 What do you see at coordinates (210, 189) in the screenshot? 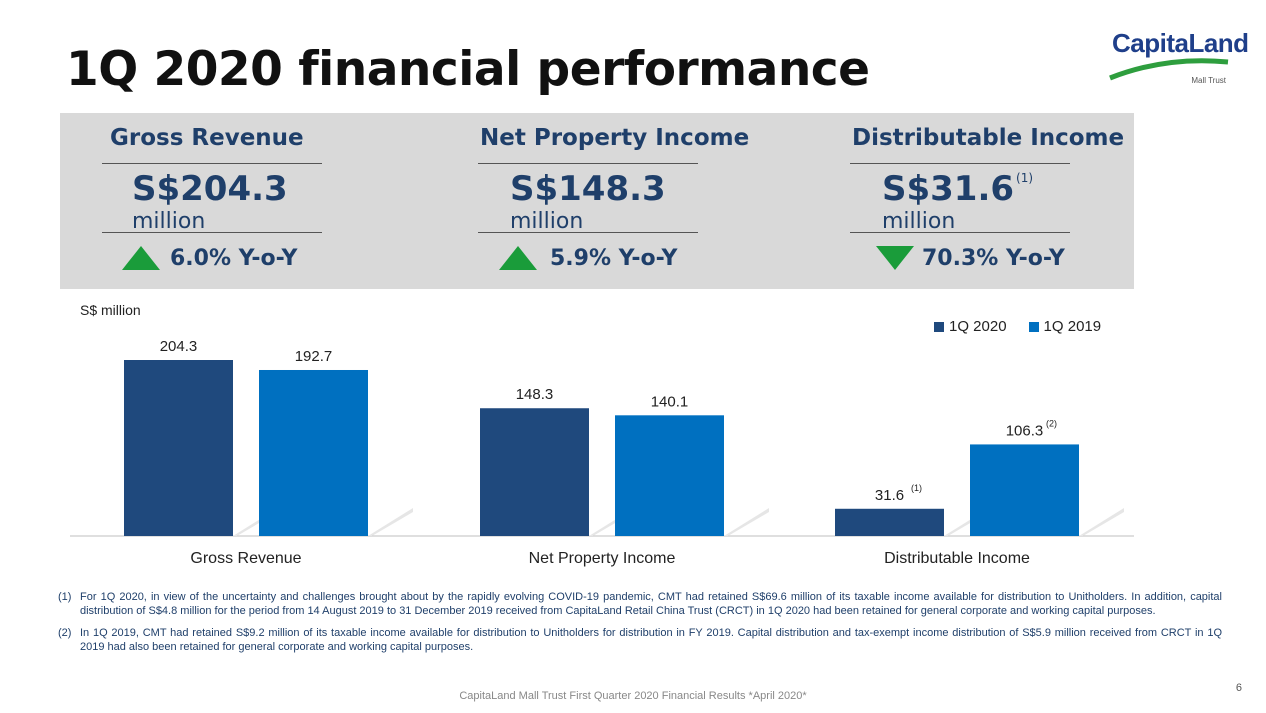
I see `kpi-value: S$204.3` at bounding box center [210, 189].